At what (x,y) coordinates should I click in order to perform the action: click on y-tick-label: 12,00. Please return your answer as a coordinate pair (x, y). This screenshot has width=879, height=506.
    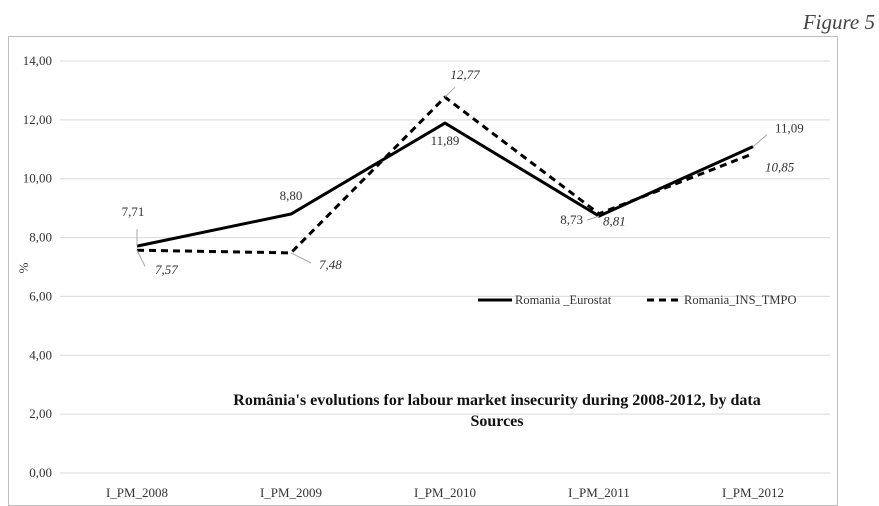
    Looking at the image, I should click on (37, 119).